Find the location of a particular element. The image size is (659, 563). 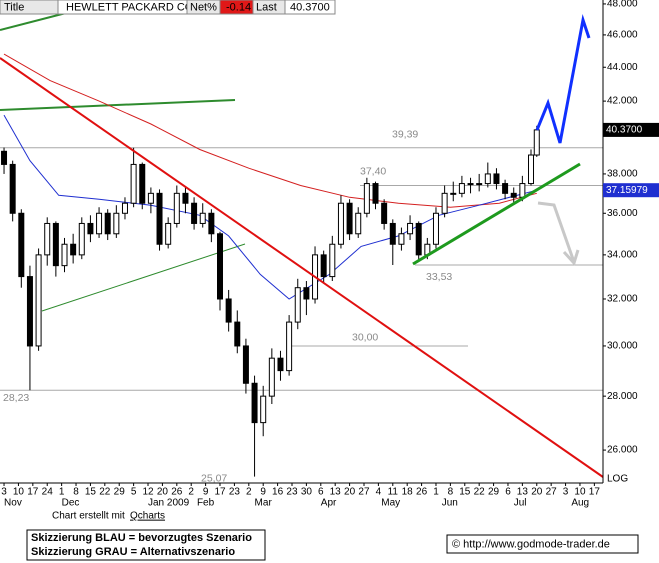

x-tick-label: 11 is located at coordinates (393, 492).